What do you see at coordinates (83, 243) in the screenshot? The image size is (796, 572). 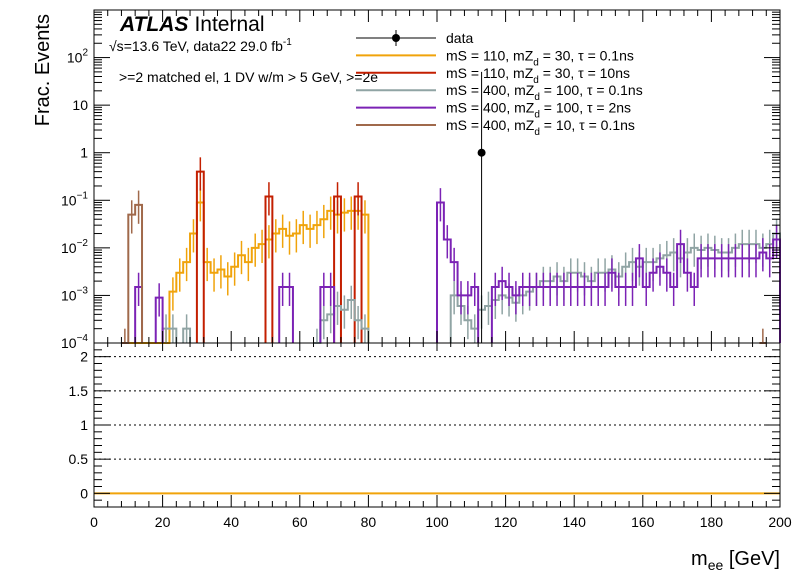 I see `y-tick-label-exponent: −2` at bounding box center [83, 243].